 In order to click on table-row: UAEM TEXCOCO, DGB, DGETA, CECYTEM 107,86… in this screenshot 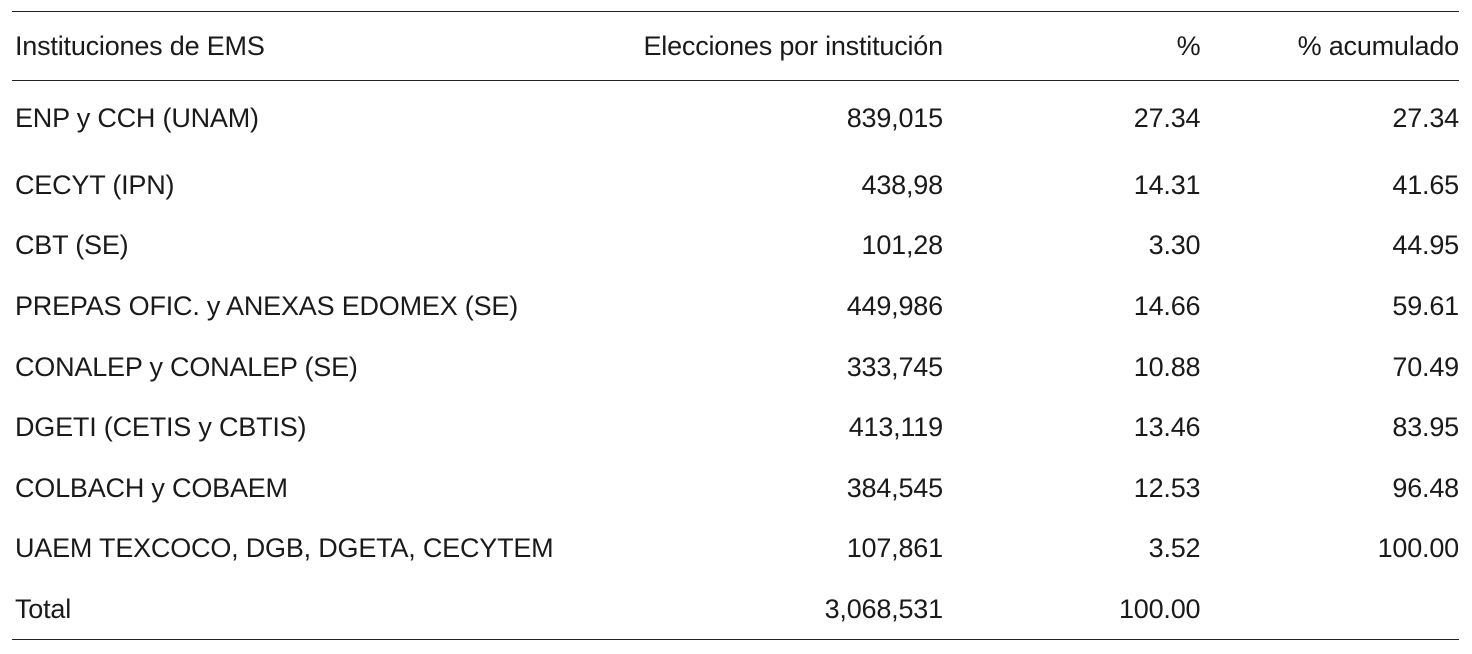, I will do `click(735, 549)`.